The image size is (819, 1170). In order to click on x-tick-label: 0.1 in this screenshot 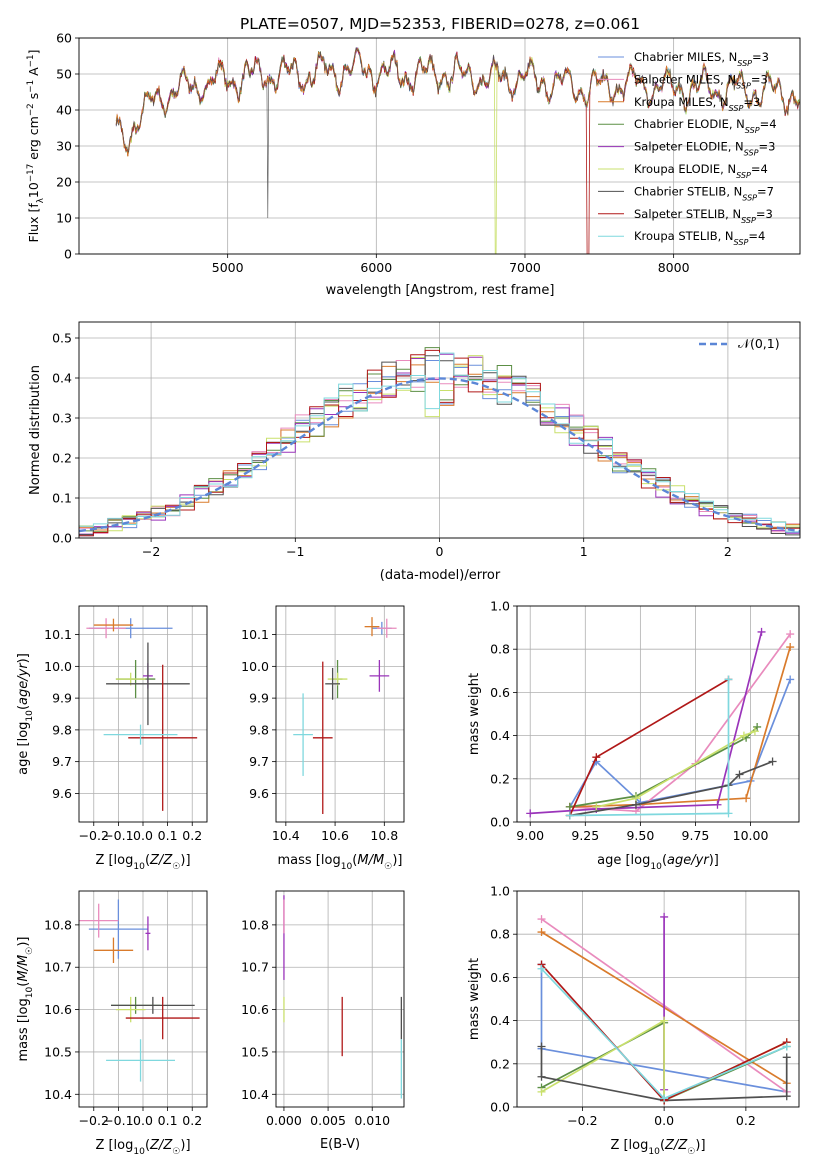, I will do `click(168, 1120)`.